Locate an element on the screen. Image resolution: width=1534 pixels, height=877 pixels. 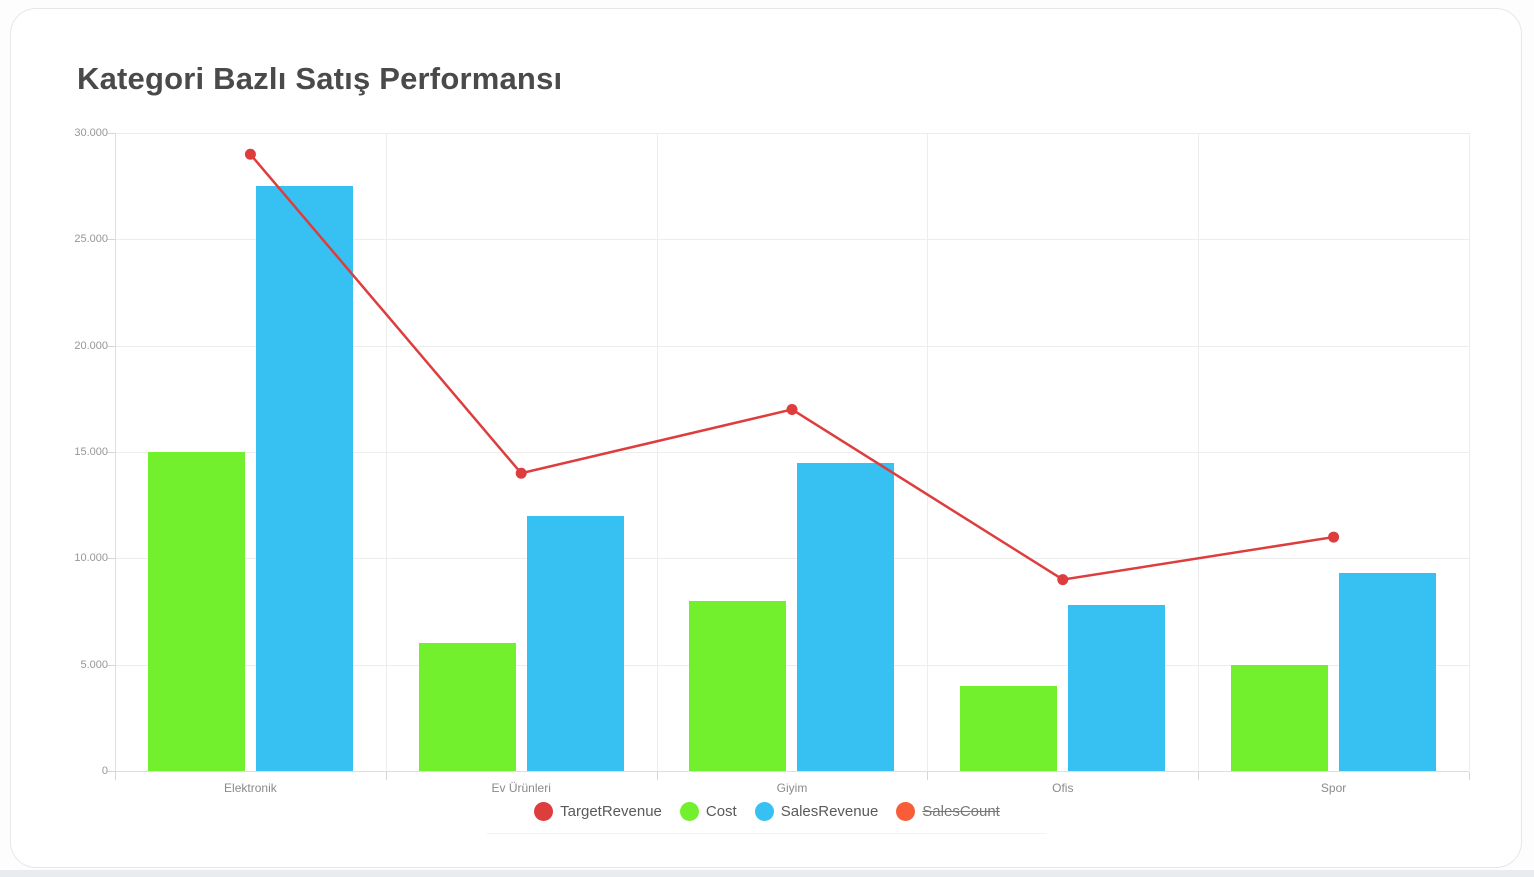
legend-label: TargetRevenue is located at coordinates (611, 811).